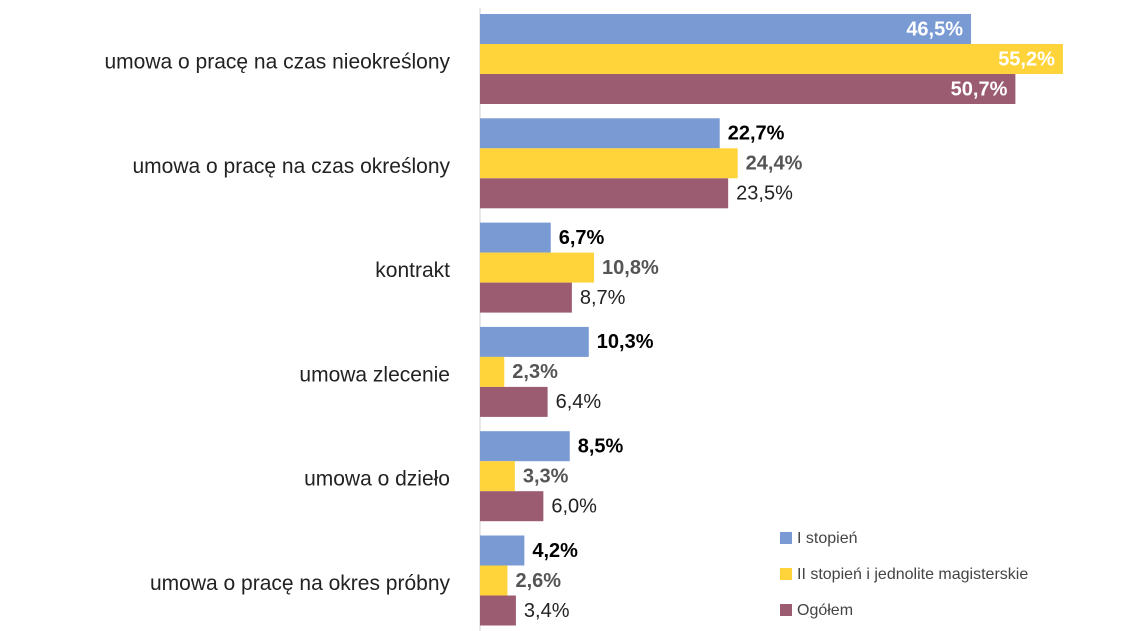  Describe the element at coordinates (300, 583) in the screenshot. I see `category-label: umowa o pracę na okres próbny` at that location.